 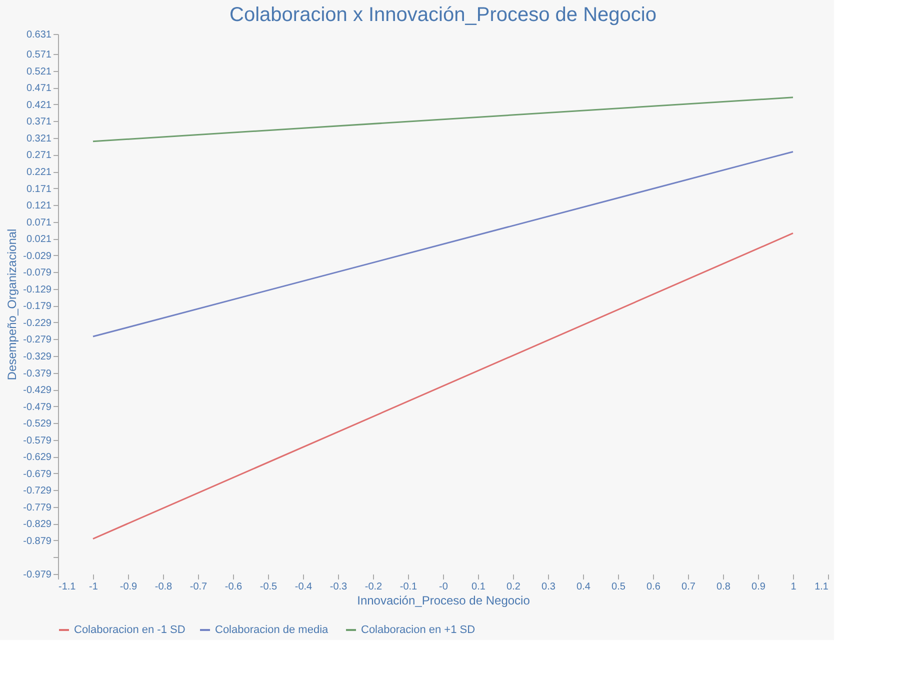 What do you see at coordinates (37, 575) in the screenshot?
I see `y-tick-label: -0.979` at bounding box center [37, 575].